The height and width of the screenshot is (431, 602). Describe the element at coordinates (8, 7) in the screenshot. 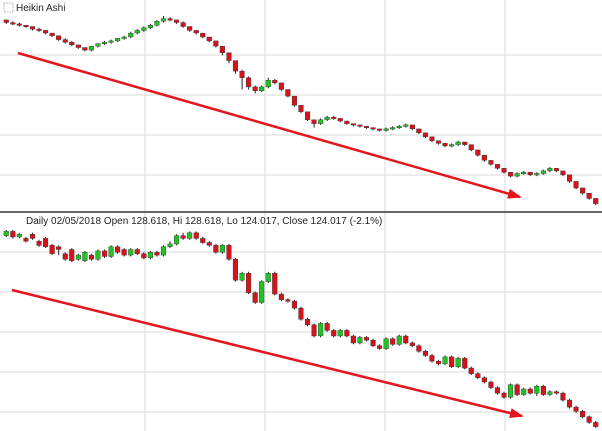

I see `chart-settings-icon` at that location.